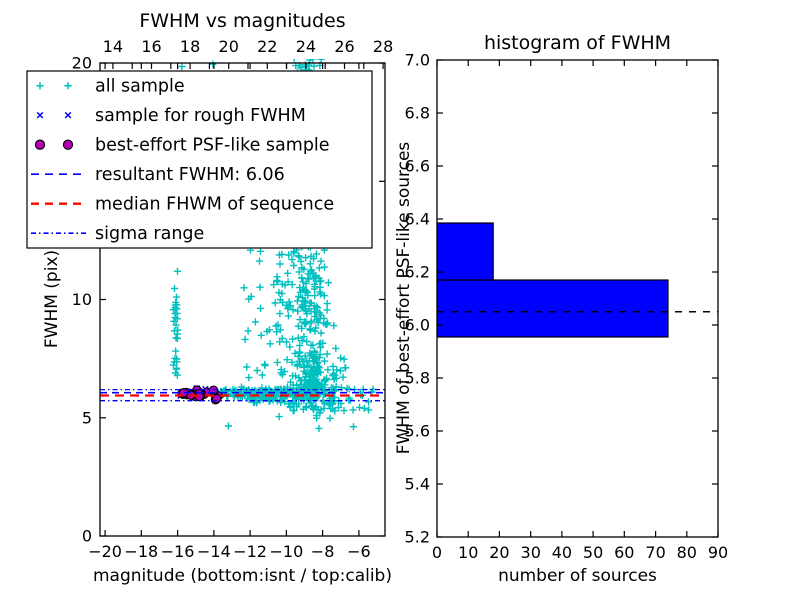 Image resolution: width=800 pixels, height=604 pixels. Describe the element at coordinates (531, 552) in the screenshot. I see `x-tick-label: 30` at that location.